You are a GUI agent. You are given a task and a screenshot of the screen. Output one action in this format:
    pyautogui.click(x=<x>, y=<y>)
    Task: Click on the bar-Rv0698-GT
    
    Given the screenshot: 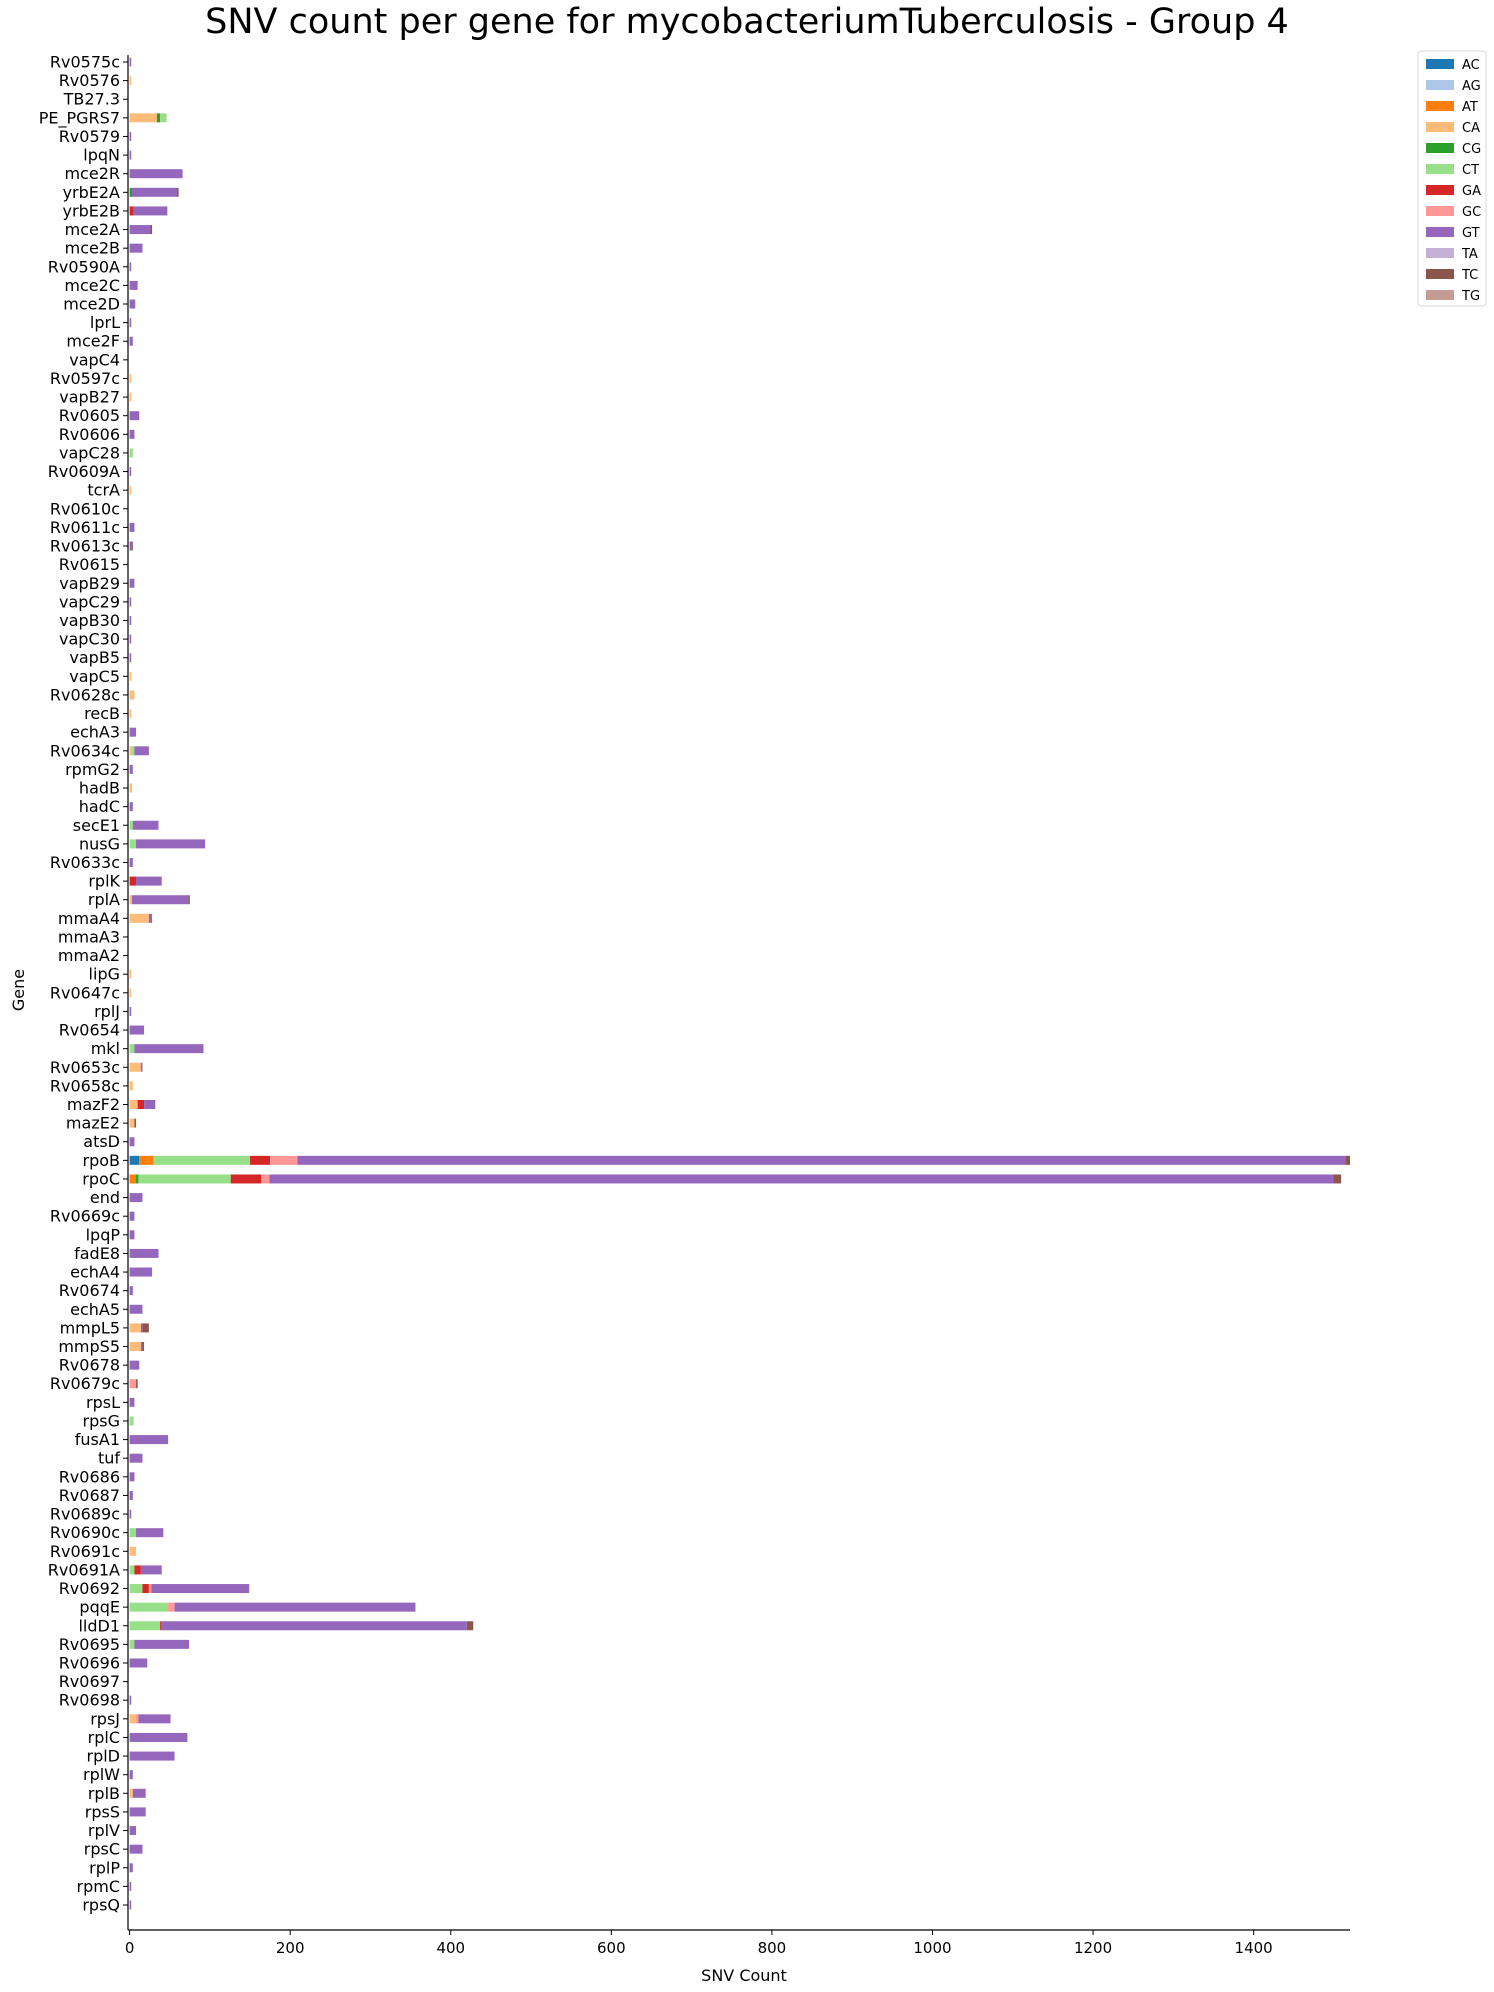 What is the action you would take?
    pyautogui.click(x=130, y=1700)
    